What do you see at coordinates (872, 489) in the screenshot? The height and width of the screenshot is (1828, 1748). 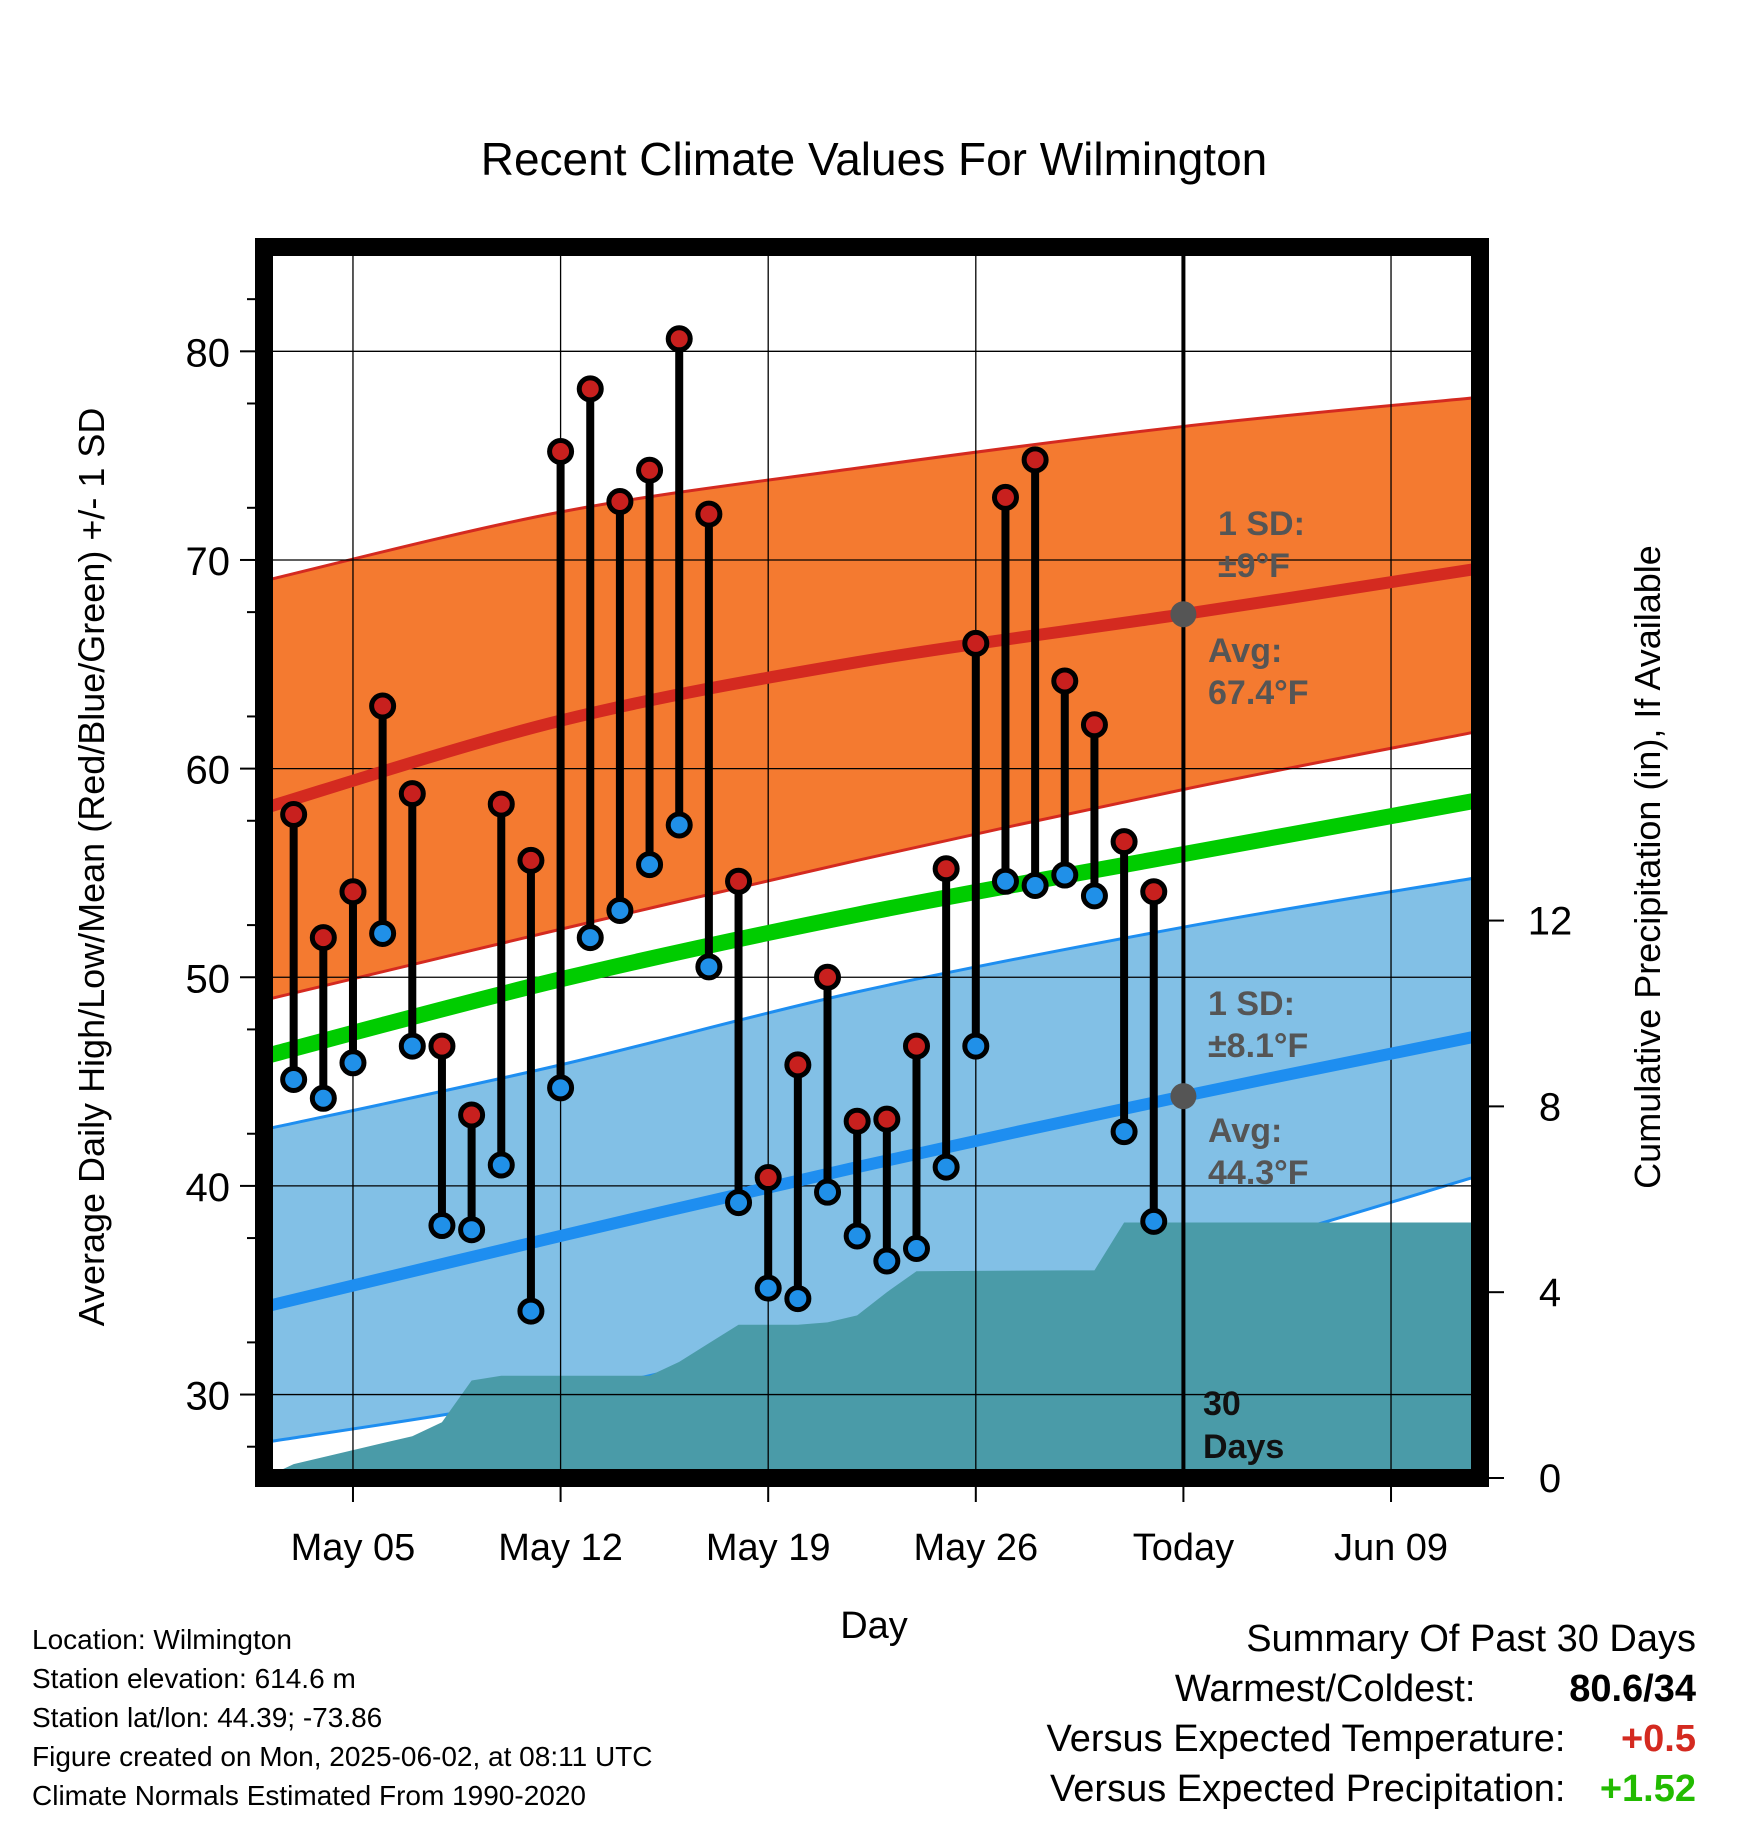 I see `high-sd-upper-edge` at bounding box center [872, 489].